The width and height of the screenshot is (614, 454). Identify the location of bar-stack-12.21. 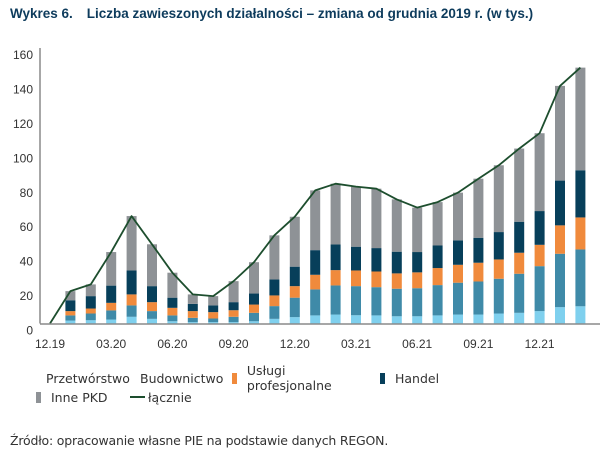
(539, 228).